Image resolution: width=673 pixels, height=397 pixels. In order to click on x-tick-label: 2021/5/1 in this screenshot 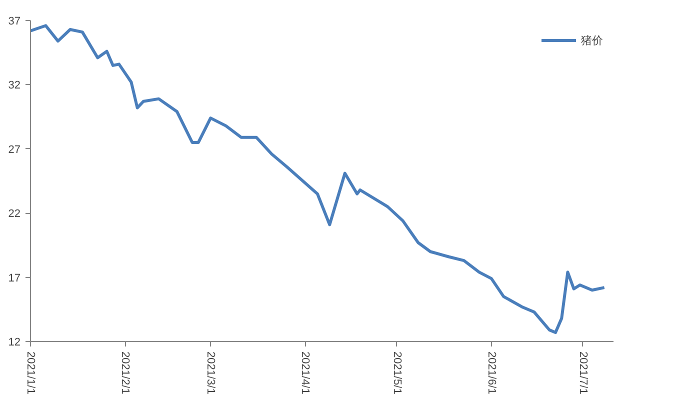, I will do `click(396, 373)`.